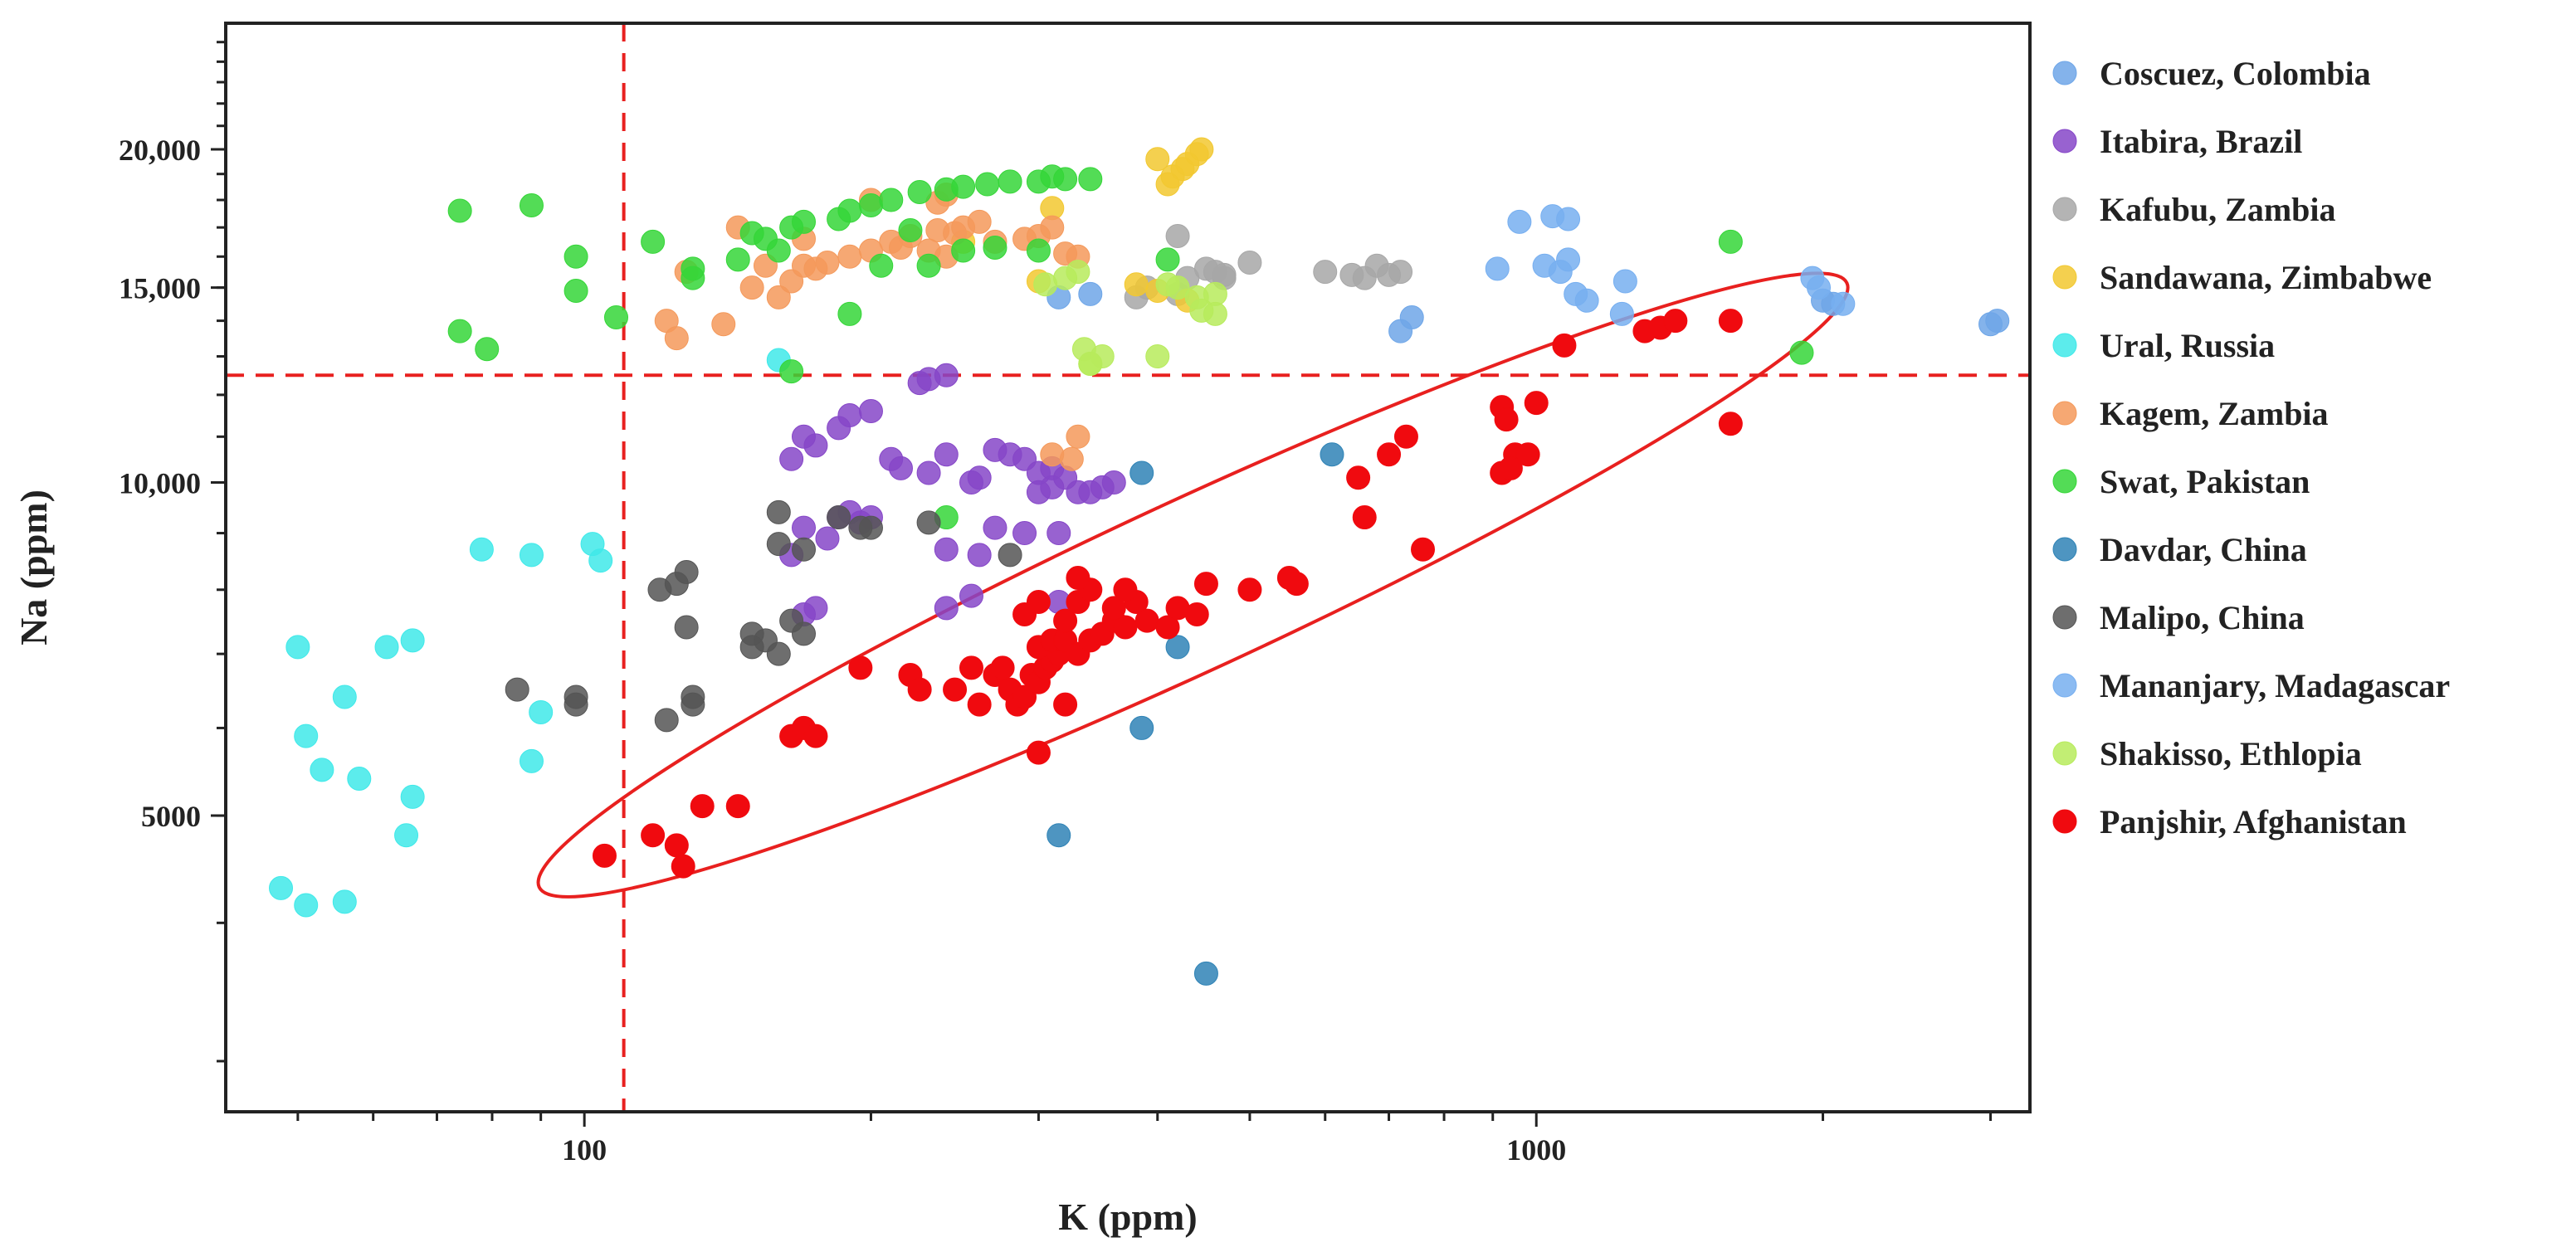 The width and height of the screenshot is (2576, 1252). What do you see at coordinates (2230, 822) in the screenshot?
I see `legend-item: Panjshir, Afghanistan` at bounding box center [2230, 822].